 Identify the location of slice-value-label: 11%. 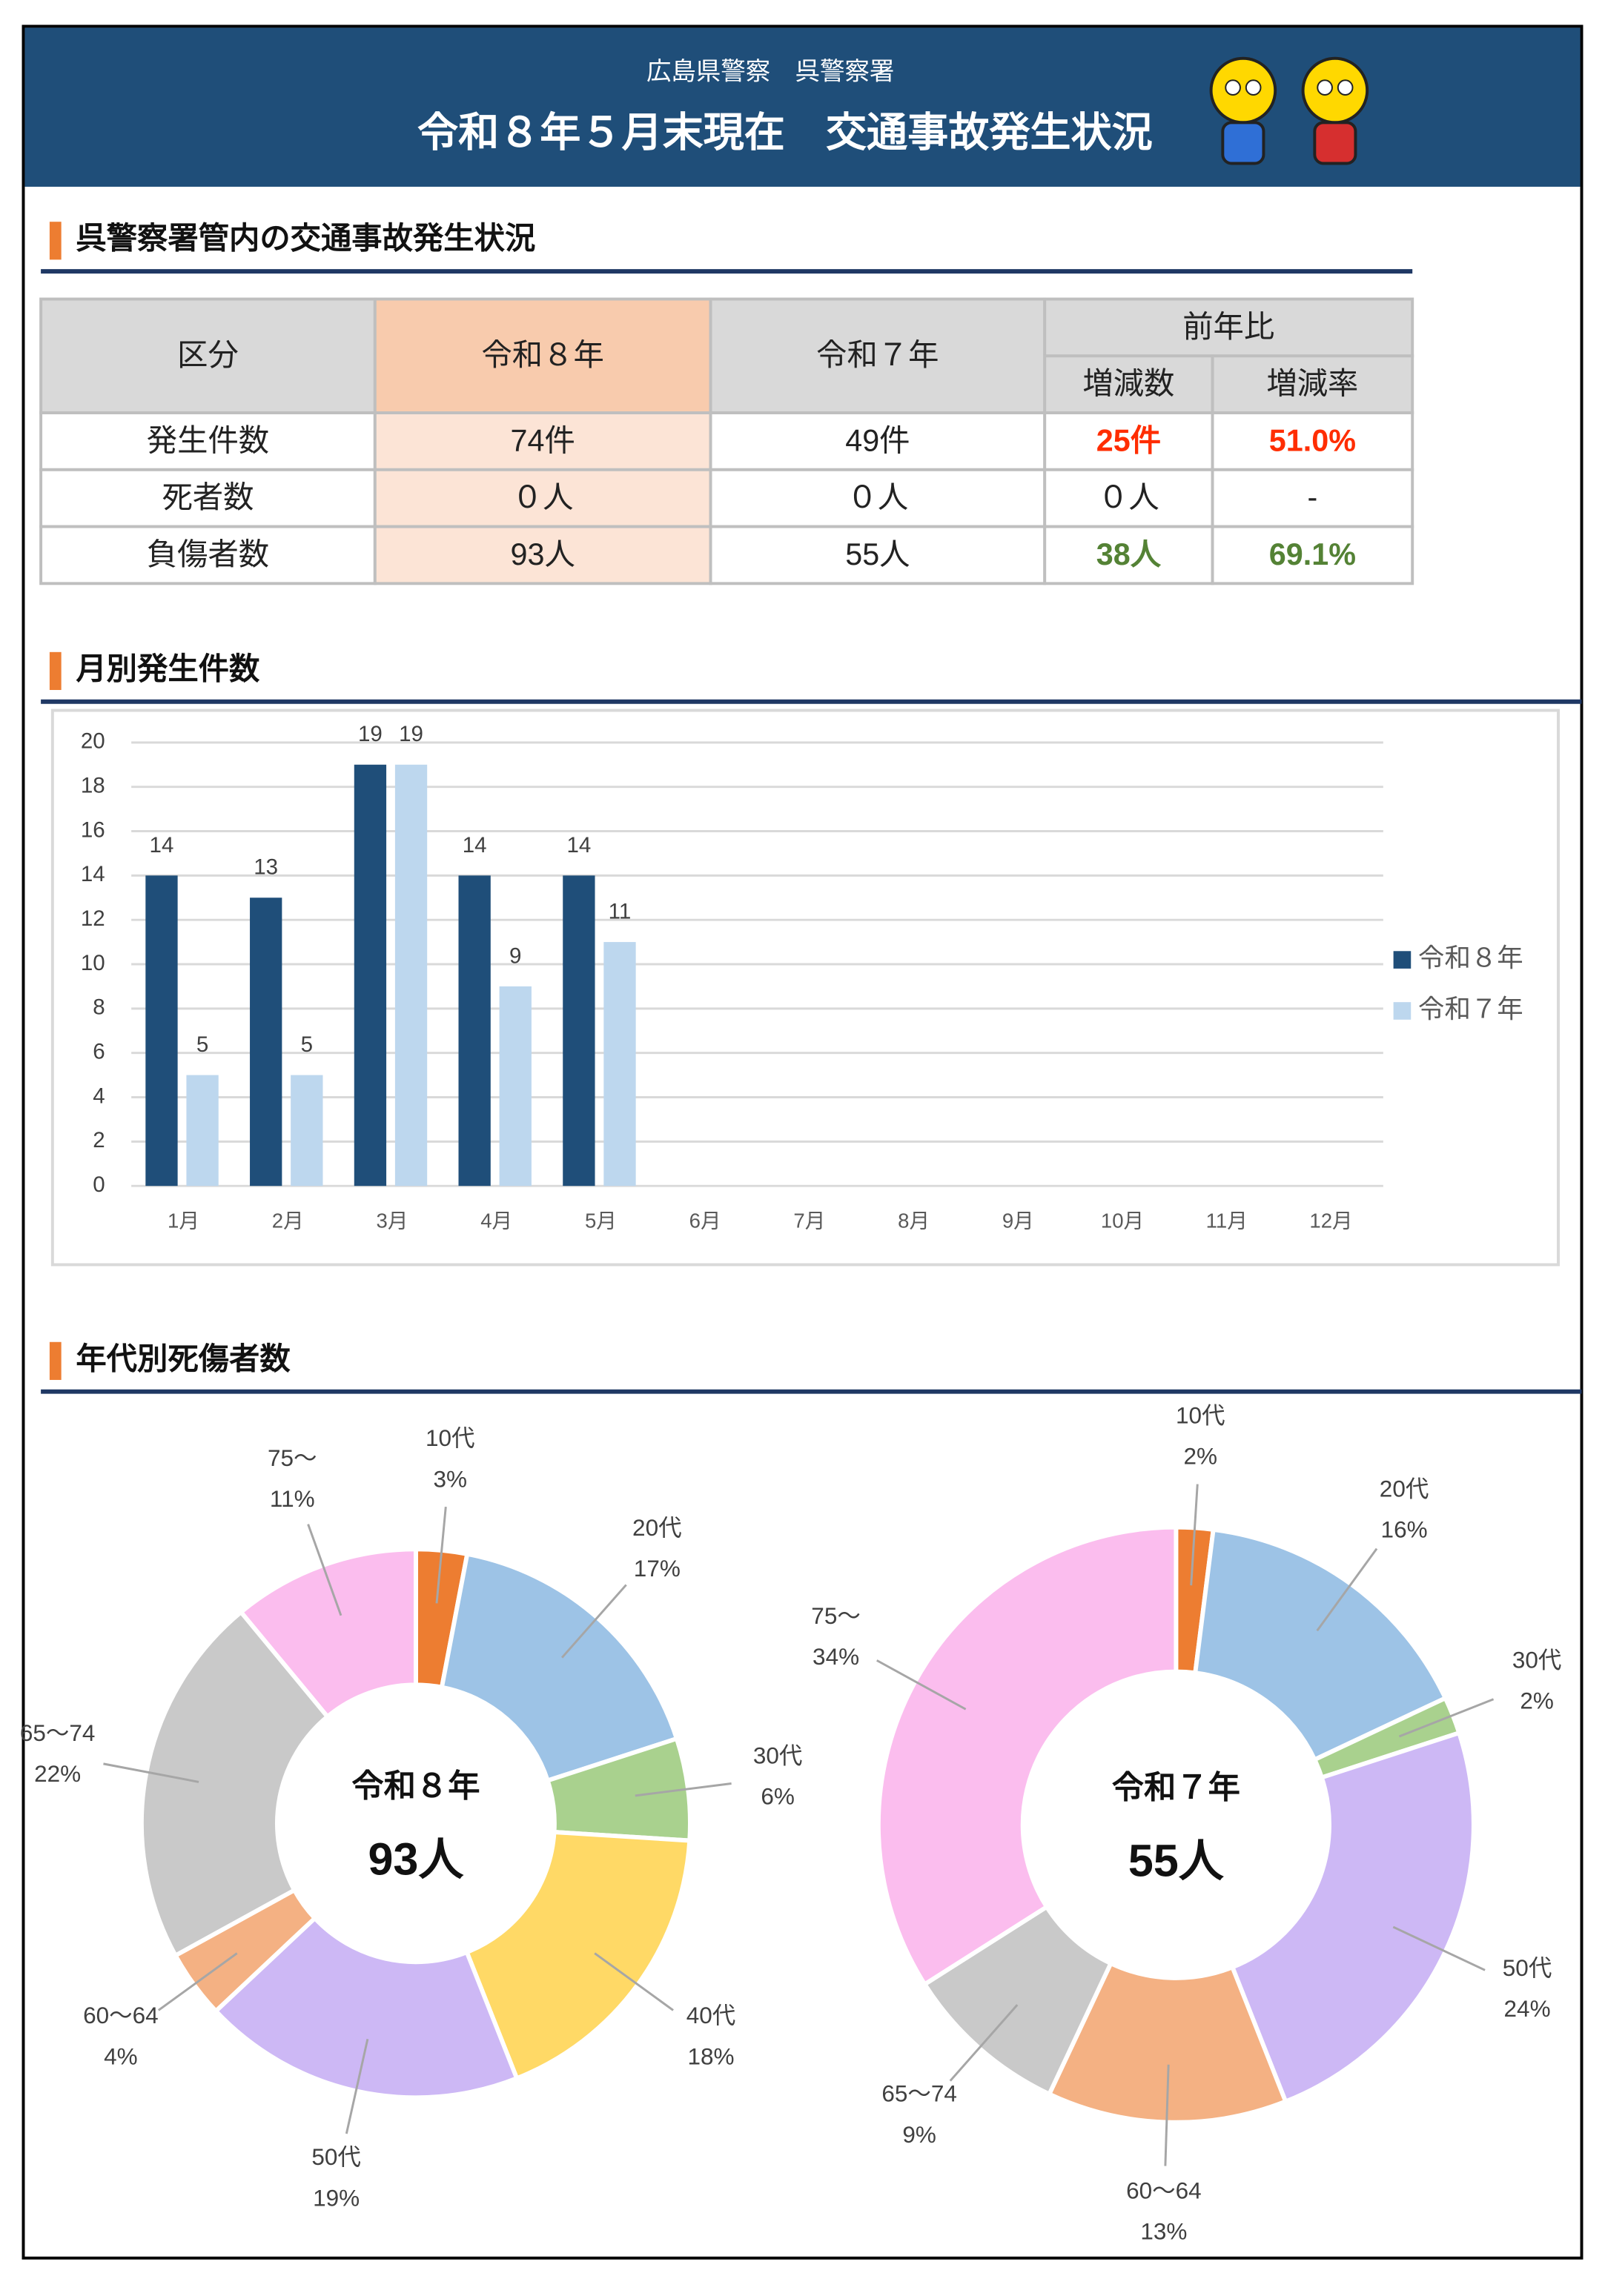
(292, 1498).